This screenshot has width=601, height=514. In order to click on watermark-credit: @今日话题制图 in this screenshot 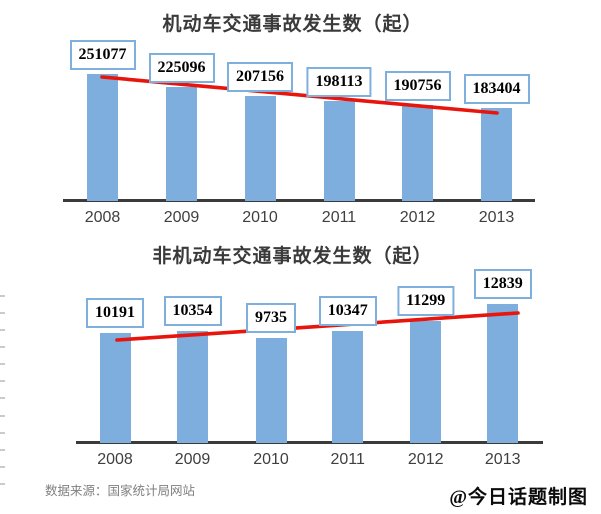, I will do `click(518, 497)`.